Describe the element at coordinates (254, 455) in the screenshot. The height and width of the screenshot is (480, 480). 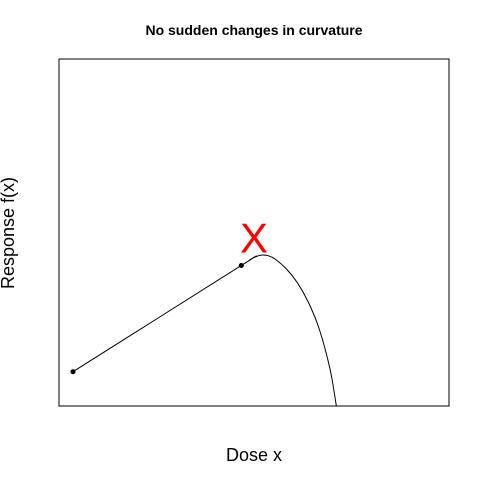
I see `x-axis-label: Dose x` at that location.